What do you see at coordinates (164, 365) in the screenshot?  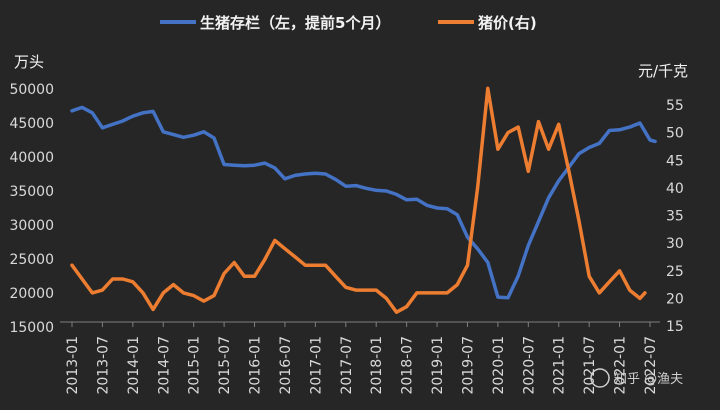 I see `x-tick-label: 2014-07` at bounding box center [164, 365].